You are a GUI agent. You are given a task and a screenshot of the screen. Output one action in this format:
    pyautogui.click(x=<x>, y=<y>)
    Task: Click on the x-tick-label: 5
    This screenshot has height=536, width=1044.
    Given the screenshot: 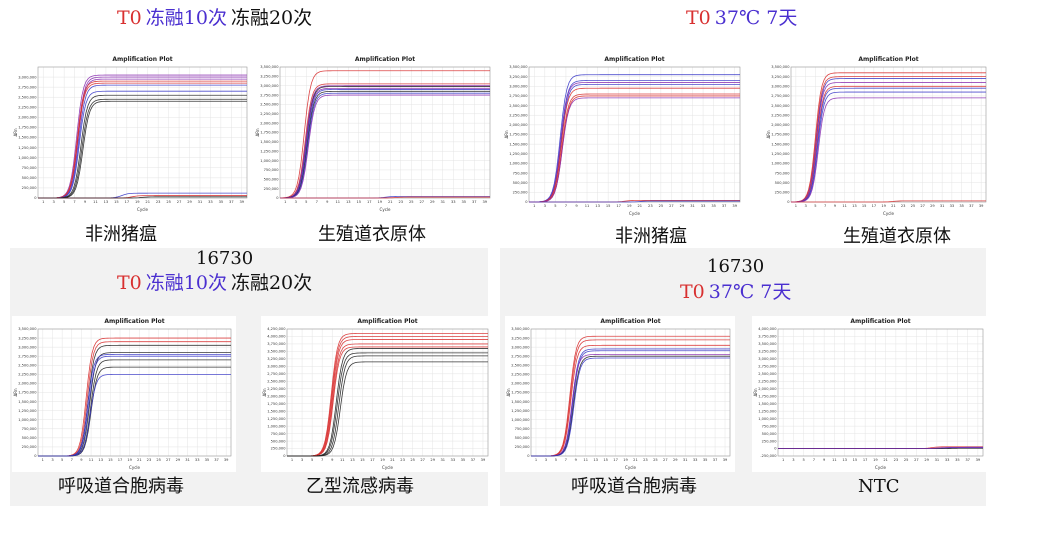 What is the action you would take?
    pyautogui.click(x=815, y=206)
    